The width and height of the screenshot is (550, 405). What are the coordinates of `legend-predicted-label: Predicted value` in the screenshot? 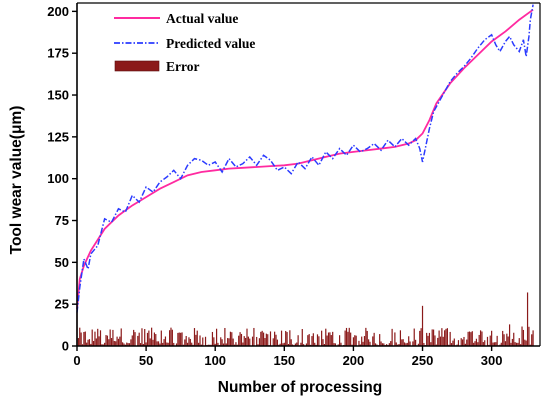 It's located at (210, 43).